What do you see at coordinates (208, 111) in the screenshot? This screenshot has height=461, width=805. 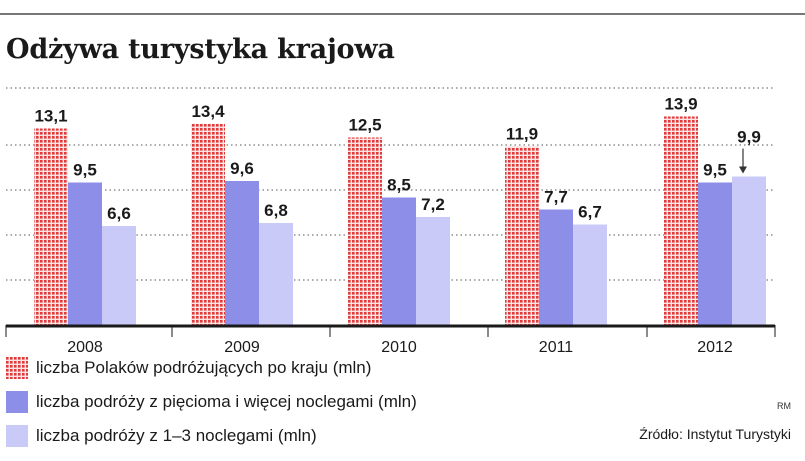 I see `data-label: 13,4` at bounding box center [208, 111].